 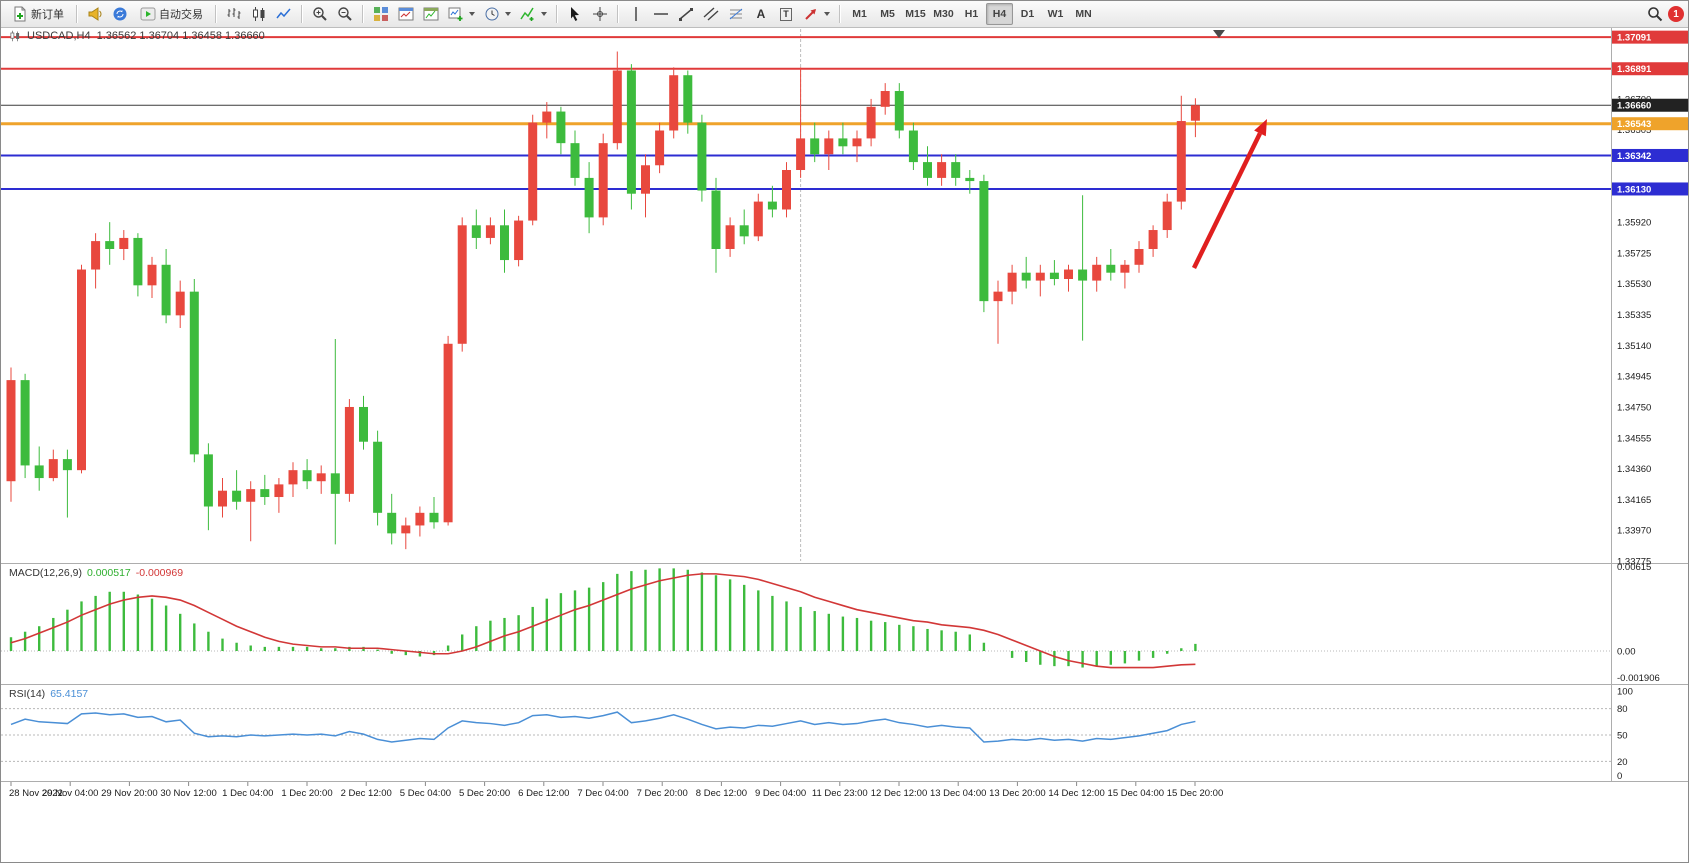 What do you see at coordinates (662, 793) in the screenshot?
I see `svg-text: 7 Dec 20:00` at bounding box center [662, 793].